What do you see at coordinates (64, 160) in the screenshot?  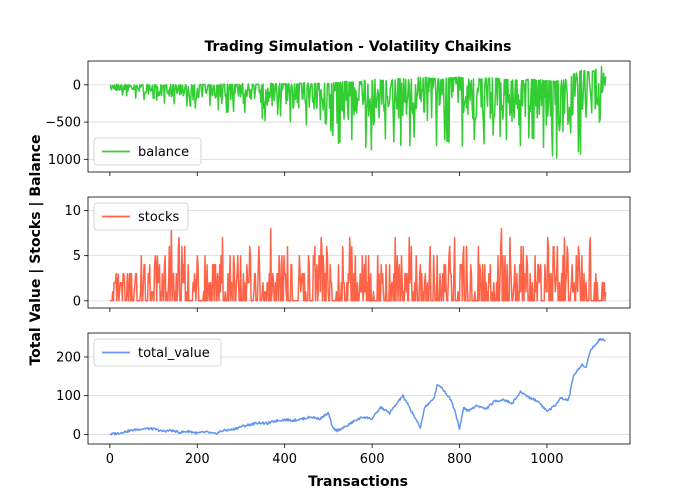 I see `y-tick-label: 1000` at bounding box center [64, 160].